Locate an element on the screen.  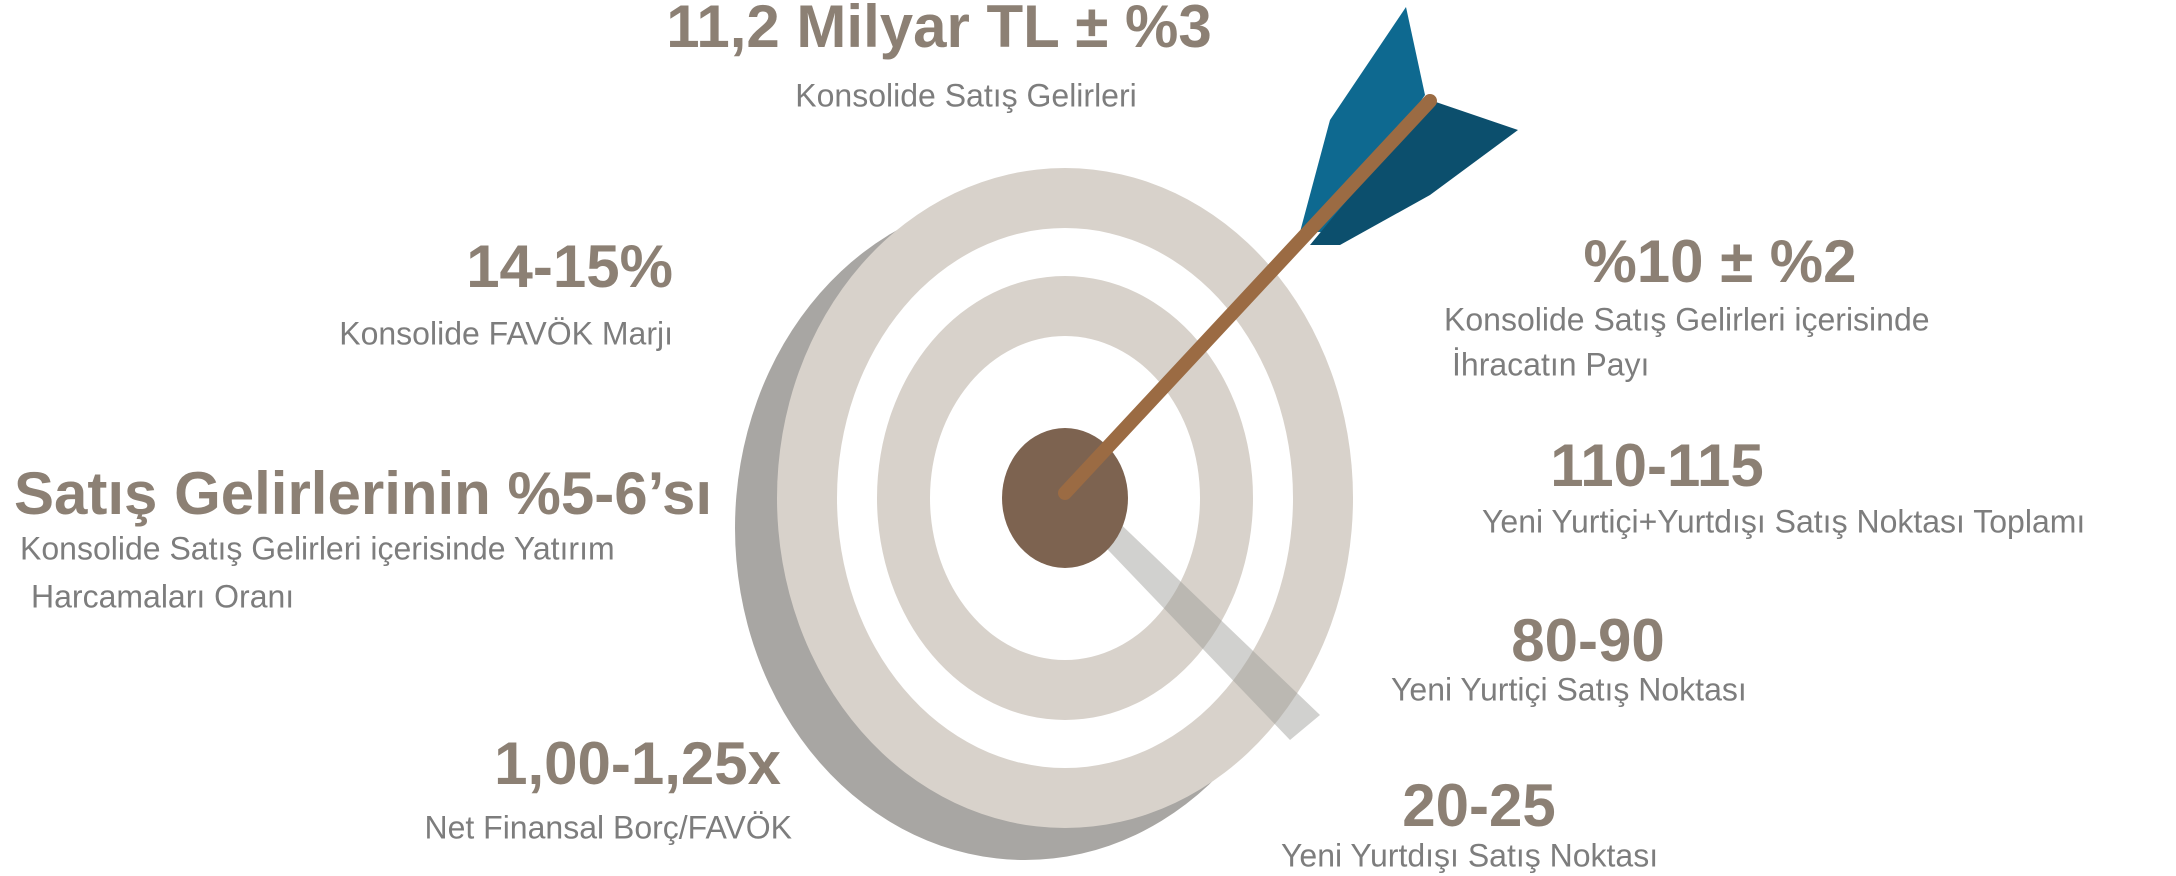
metric-value: 11,2 Milyar TL ± %3 is located at coordinates (938, 30).